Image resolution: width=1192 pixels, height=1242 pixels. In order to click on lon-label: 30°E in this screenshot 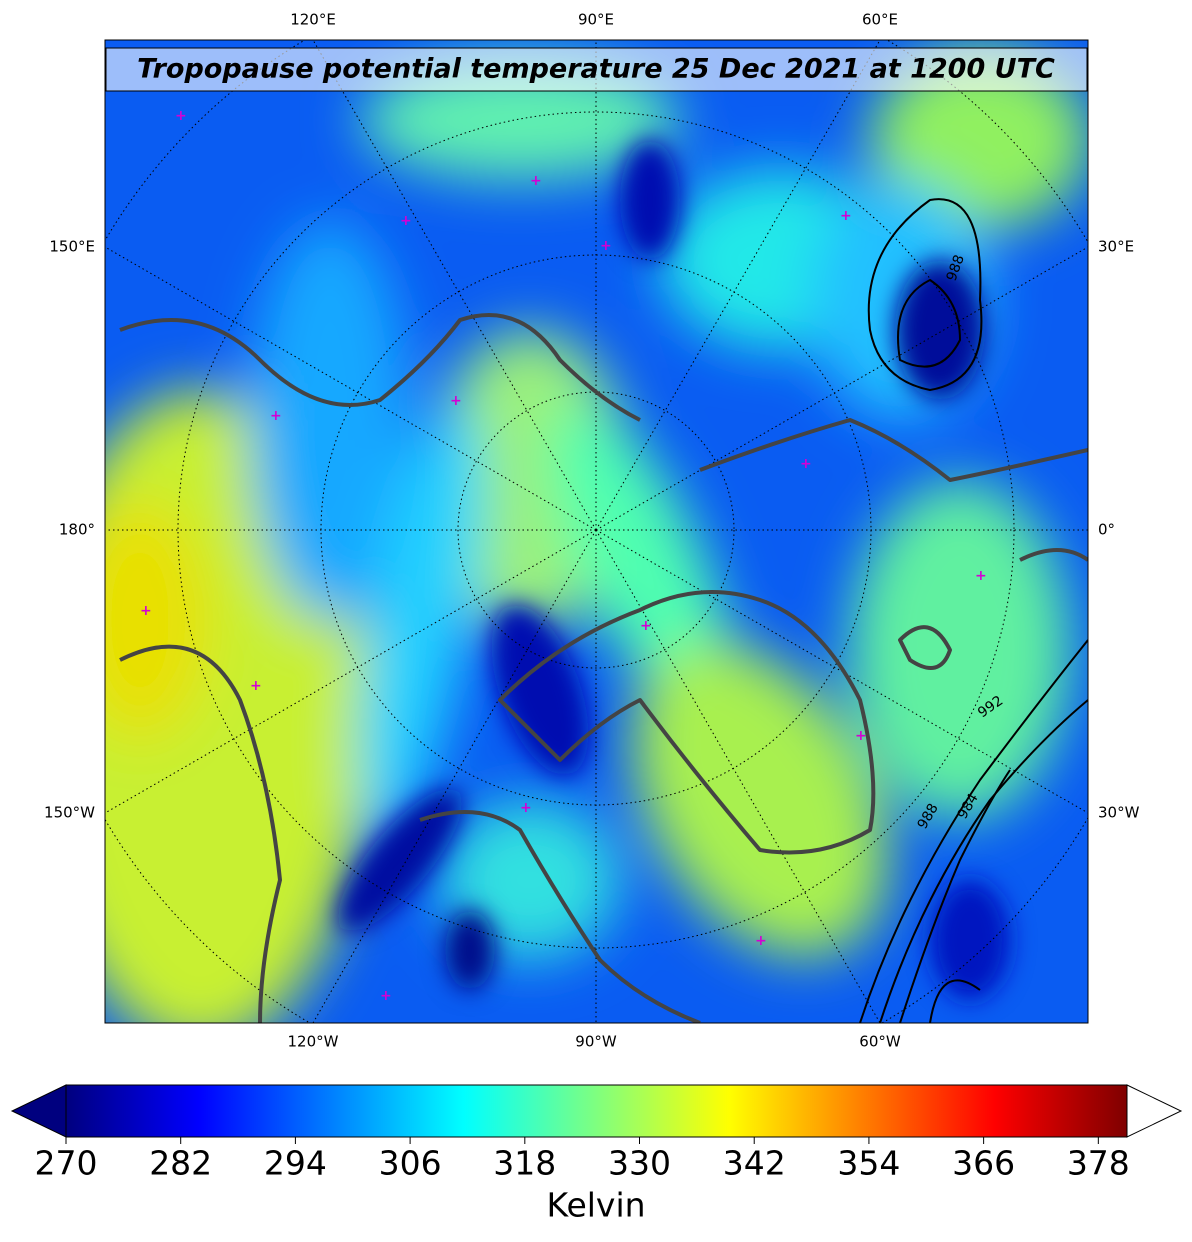, I will do `click(1116, 247)`.